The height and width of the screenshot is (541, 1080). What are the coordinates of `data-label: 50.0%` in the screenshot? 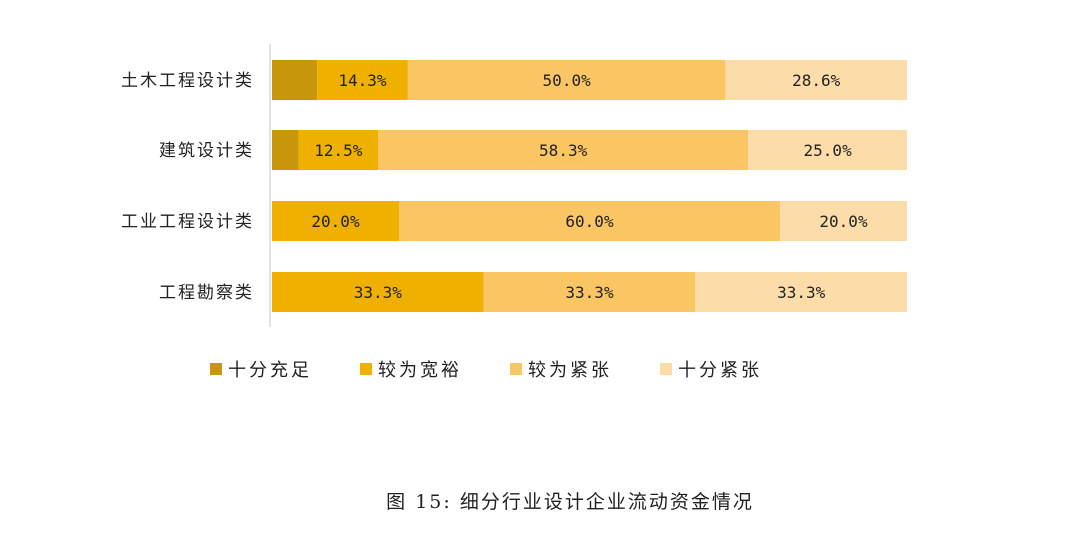 It's located at (567, 80).